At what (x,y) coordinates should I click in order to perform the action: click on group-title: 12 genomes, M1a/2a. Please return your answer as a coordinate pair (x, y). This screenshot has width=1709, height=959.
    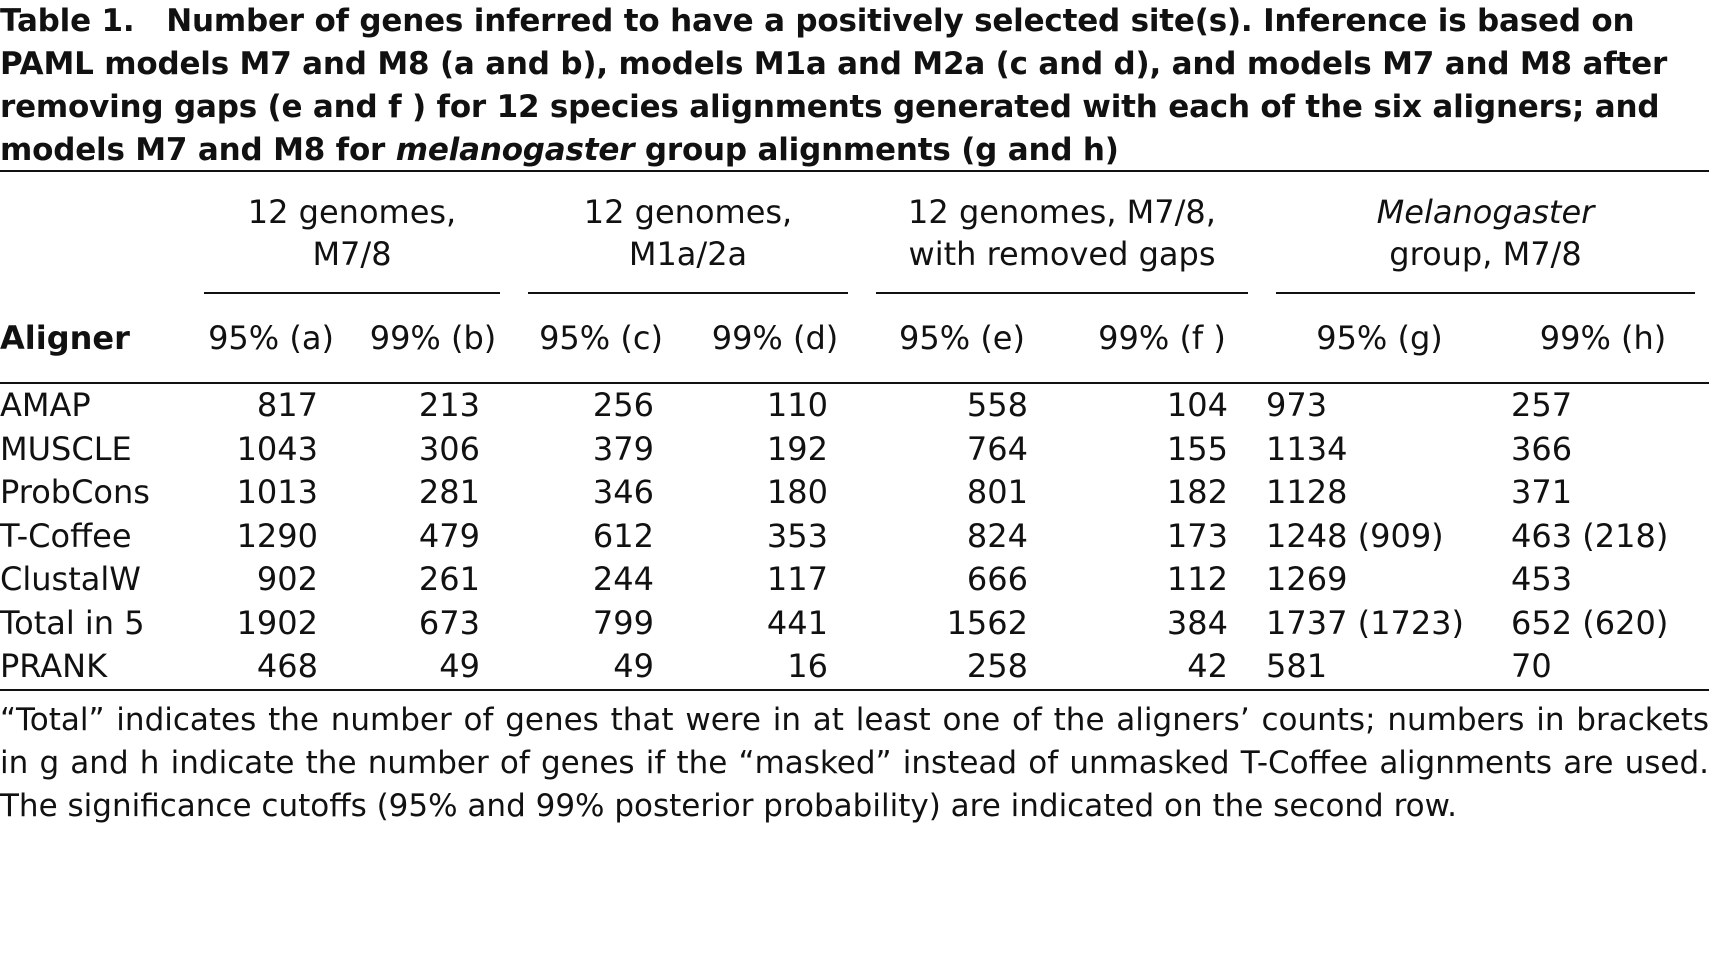
    Looking at the image, I should click on (688, 233).